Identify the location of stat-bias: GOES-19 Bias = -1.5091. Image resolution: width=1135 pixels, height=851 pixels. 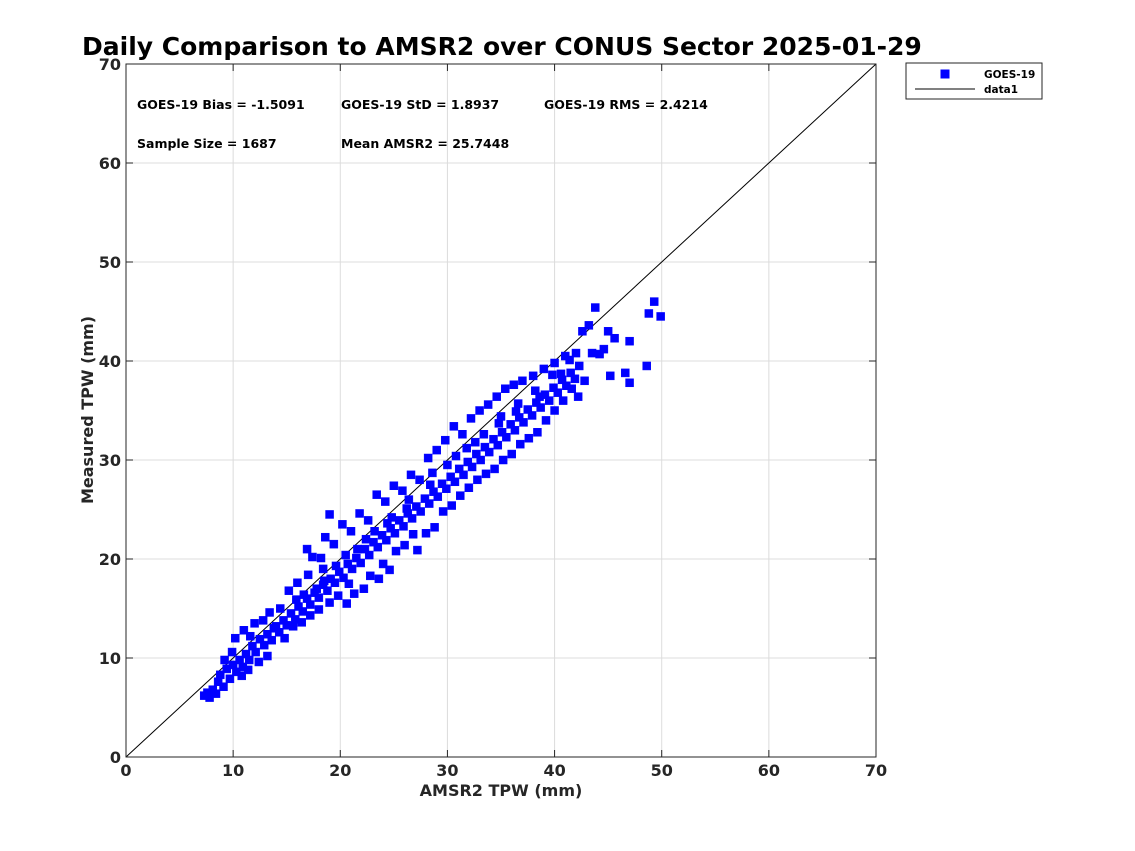
(221, 104).